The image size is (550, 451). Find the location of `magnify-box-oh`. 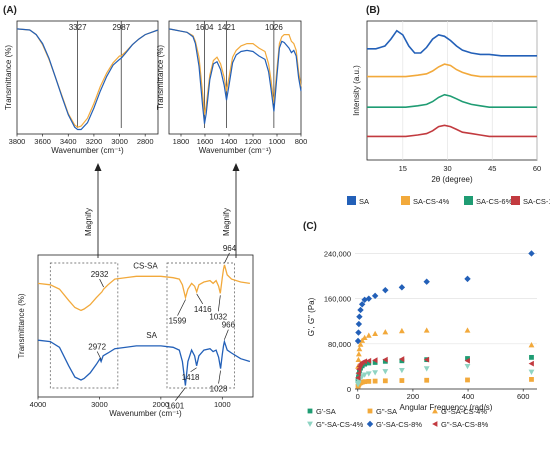

magnify-box-oh is located at coordinates (84, 325).